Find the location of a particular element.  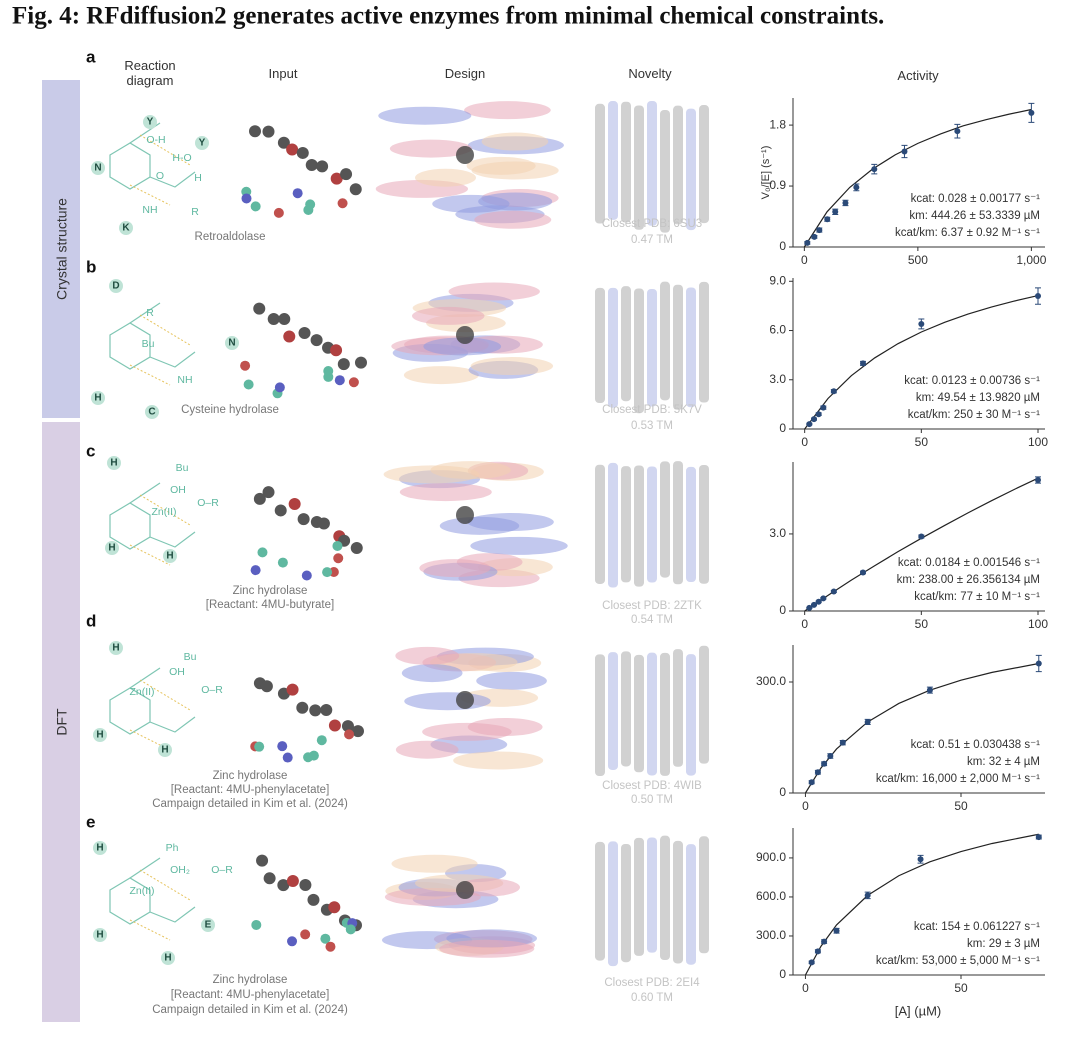

tm-score: 0.50 TM is located at coordinates (652, 800).